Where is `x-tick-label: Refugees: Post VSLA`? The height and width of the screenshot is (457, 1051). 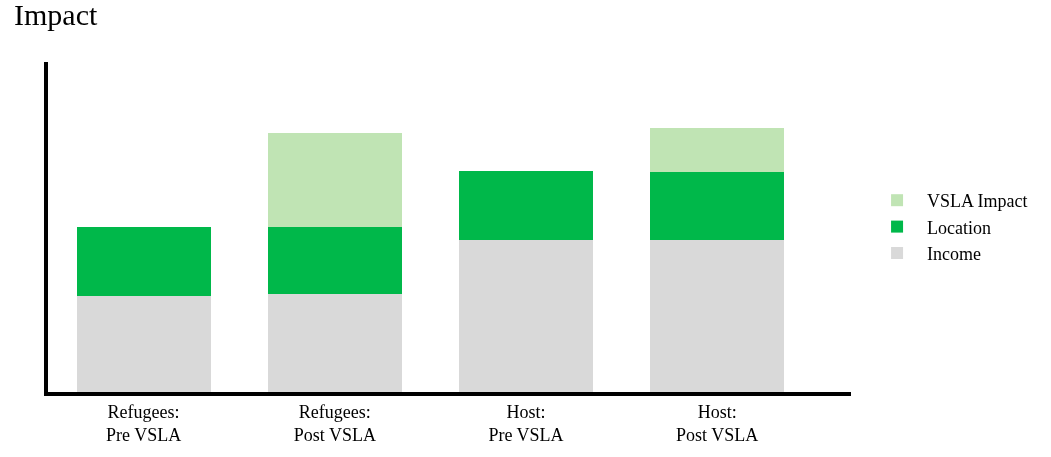 x-tick-label: Refugees: Post VSLA is located at coordinates (334, 423).